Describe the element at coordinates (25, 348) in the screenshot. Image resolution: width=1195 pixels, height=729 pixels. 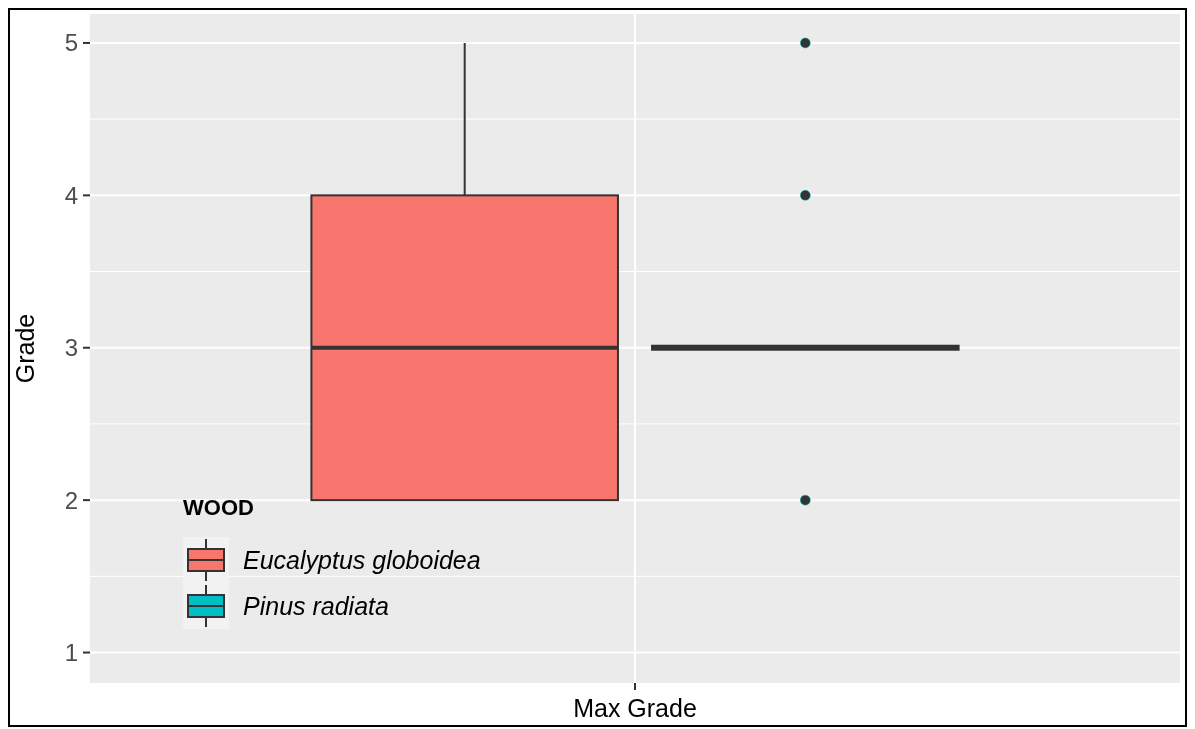
I see `y-axis-title: Grade` at that location.